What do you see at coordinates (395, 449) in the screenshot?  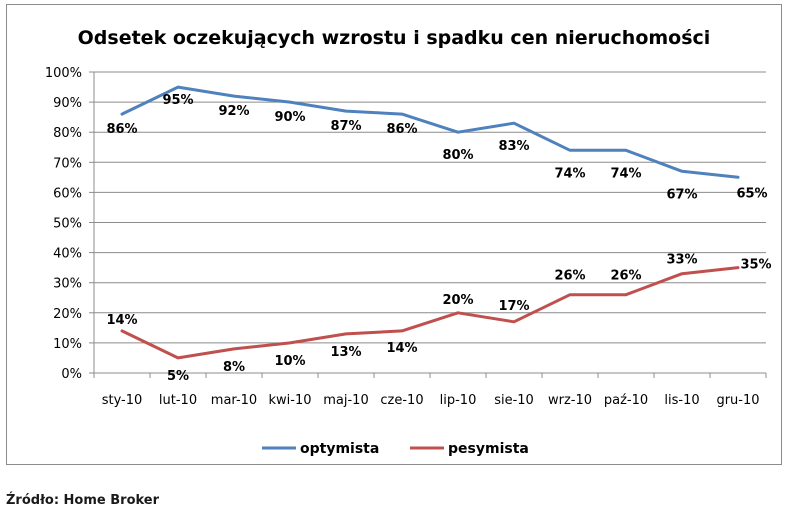 I see `legend: optymista pesymista` at bounding box center [395, 449].